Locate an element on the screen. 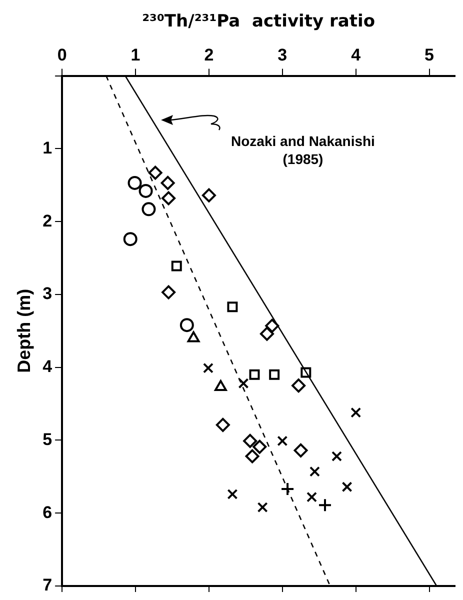 Image resolution: width=463 pixels, height=600 pixels. x-axis-title: ²³⁰Th/²³¹Pa activity ratio is located at coordinates (258, 22).